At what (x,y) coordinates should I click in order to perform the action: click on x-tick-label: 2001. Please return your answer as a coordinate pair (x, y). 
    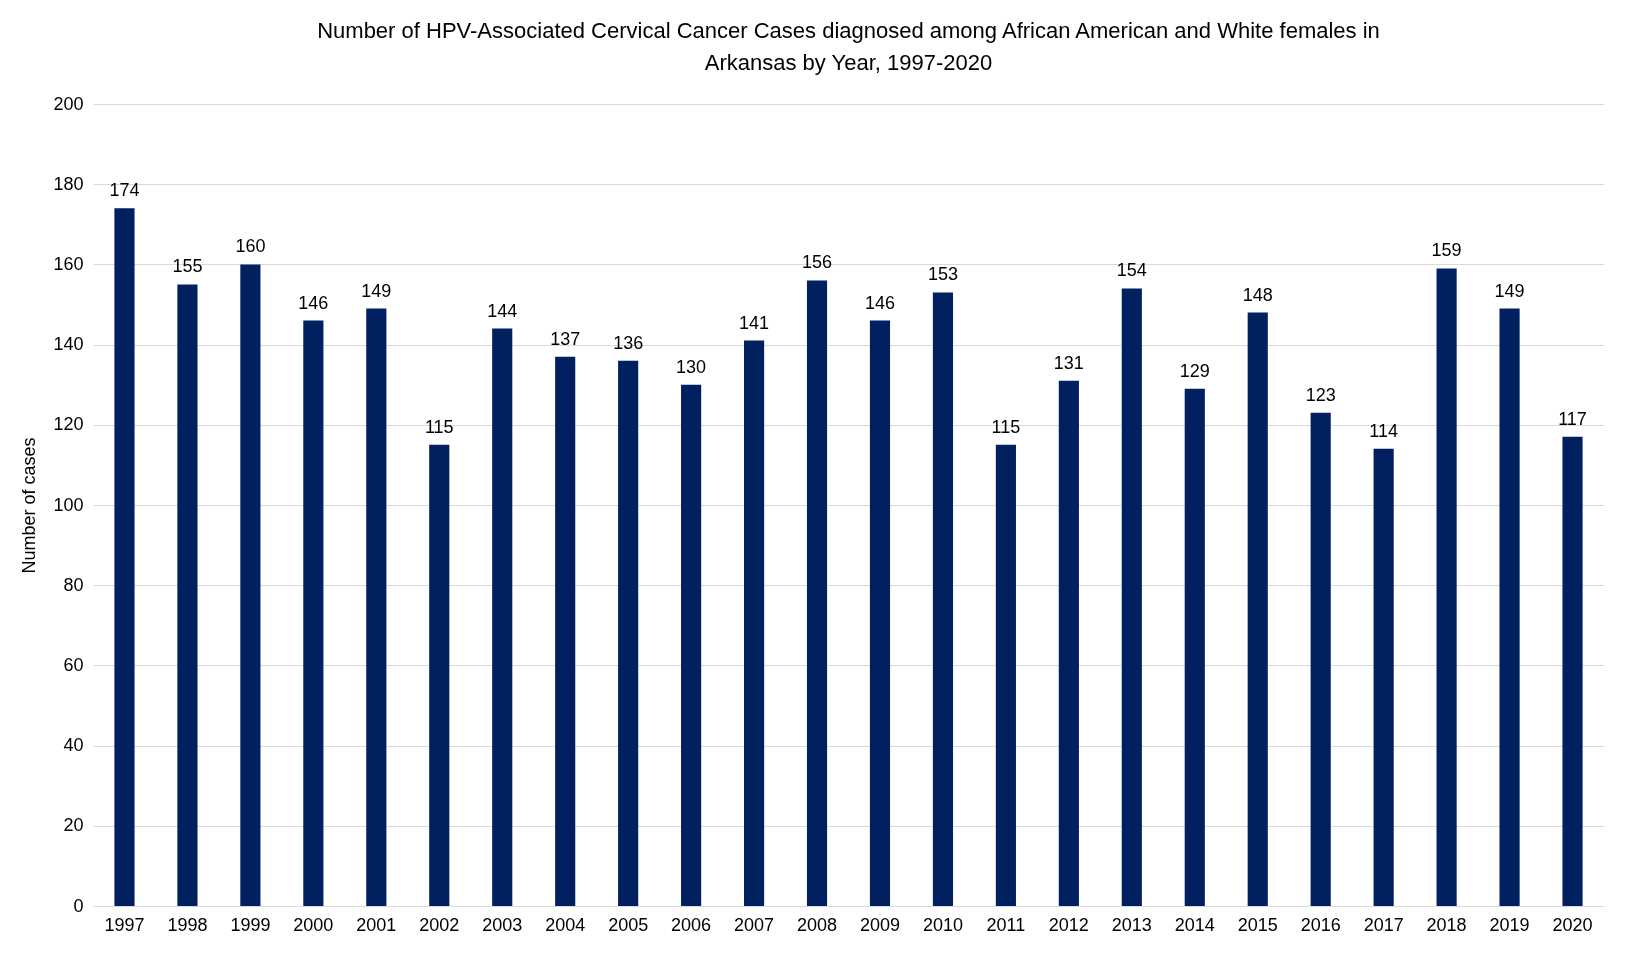
    Looking at the image, I should click on (376, 924).